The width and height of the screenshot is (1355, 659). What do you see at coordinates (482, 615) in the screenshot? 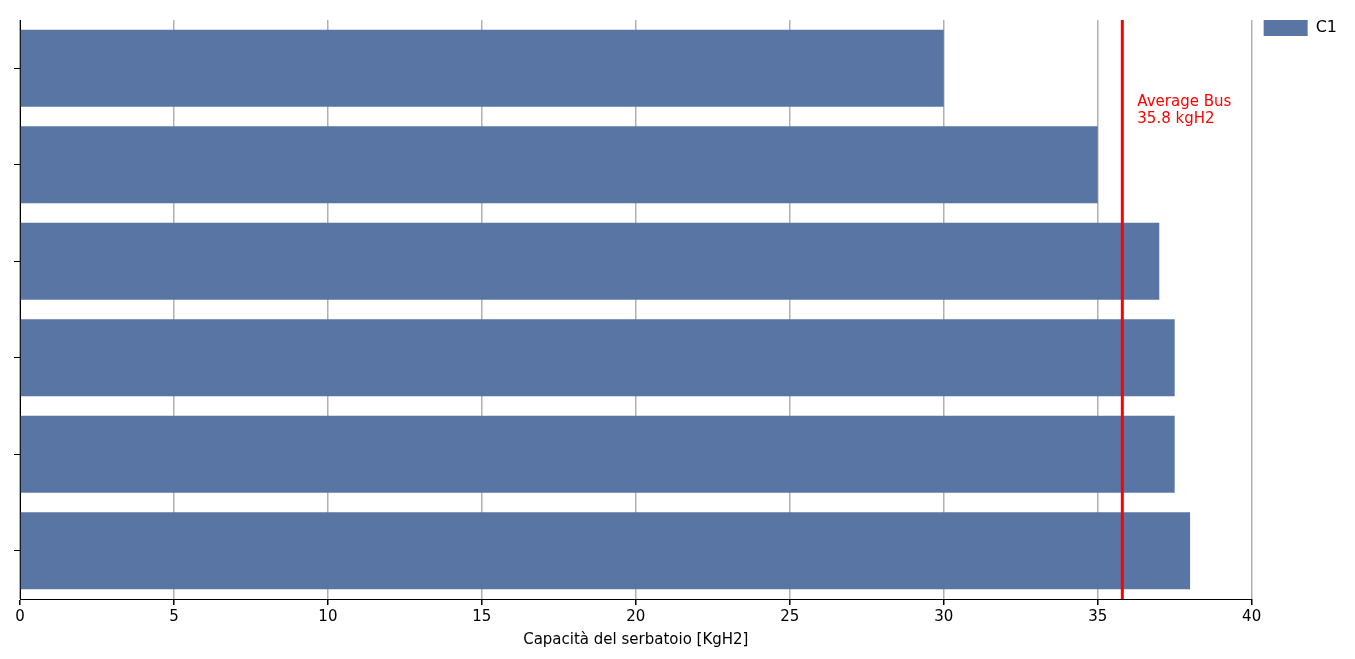
I see `x-tick-label: 15` at bounding box center [482, 615].